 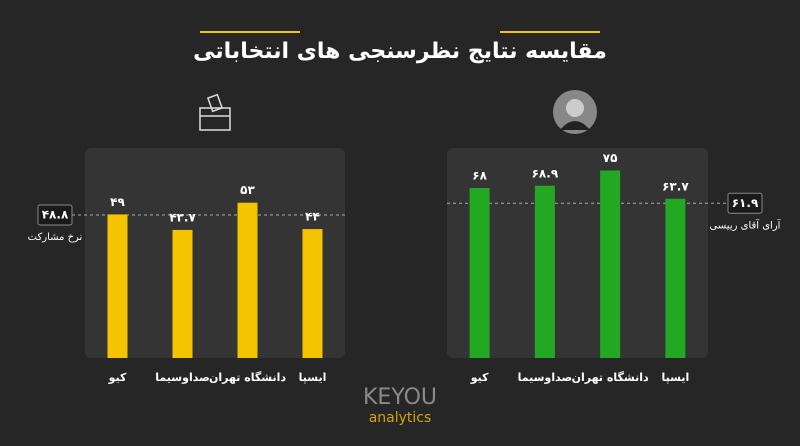 What do you see at coordinates (215, 112) in the screenshot?
I see `ballot-icon` at bounding box center [215, 112].